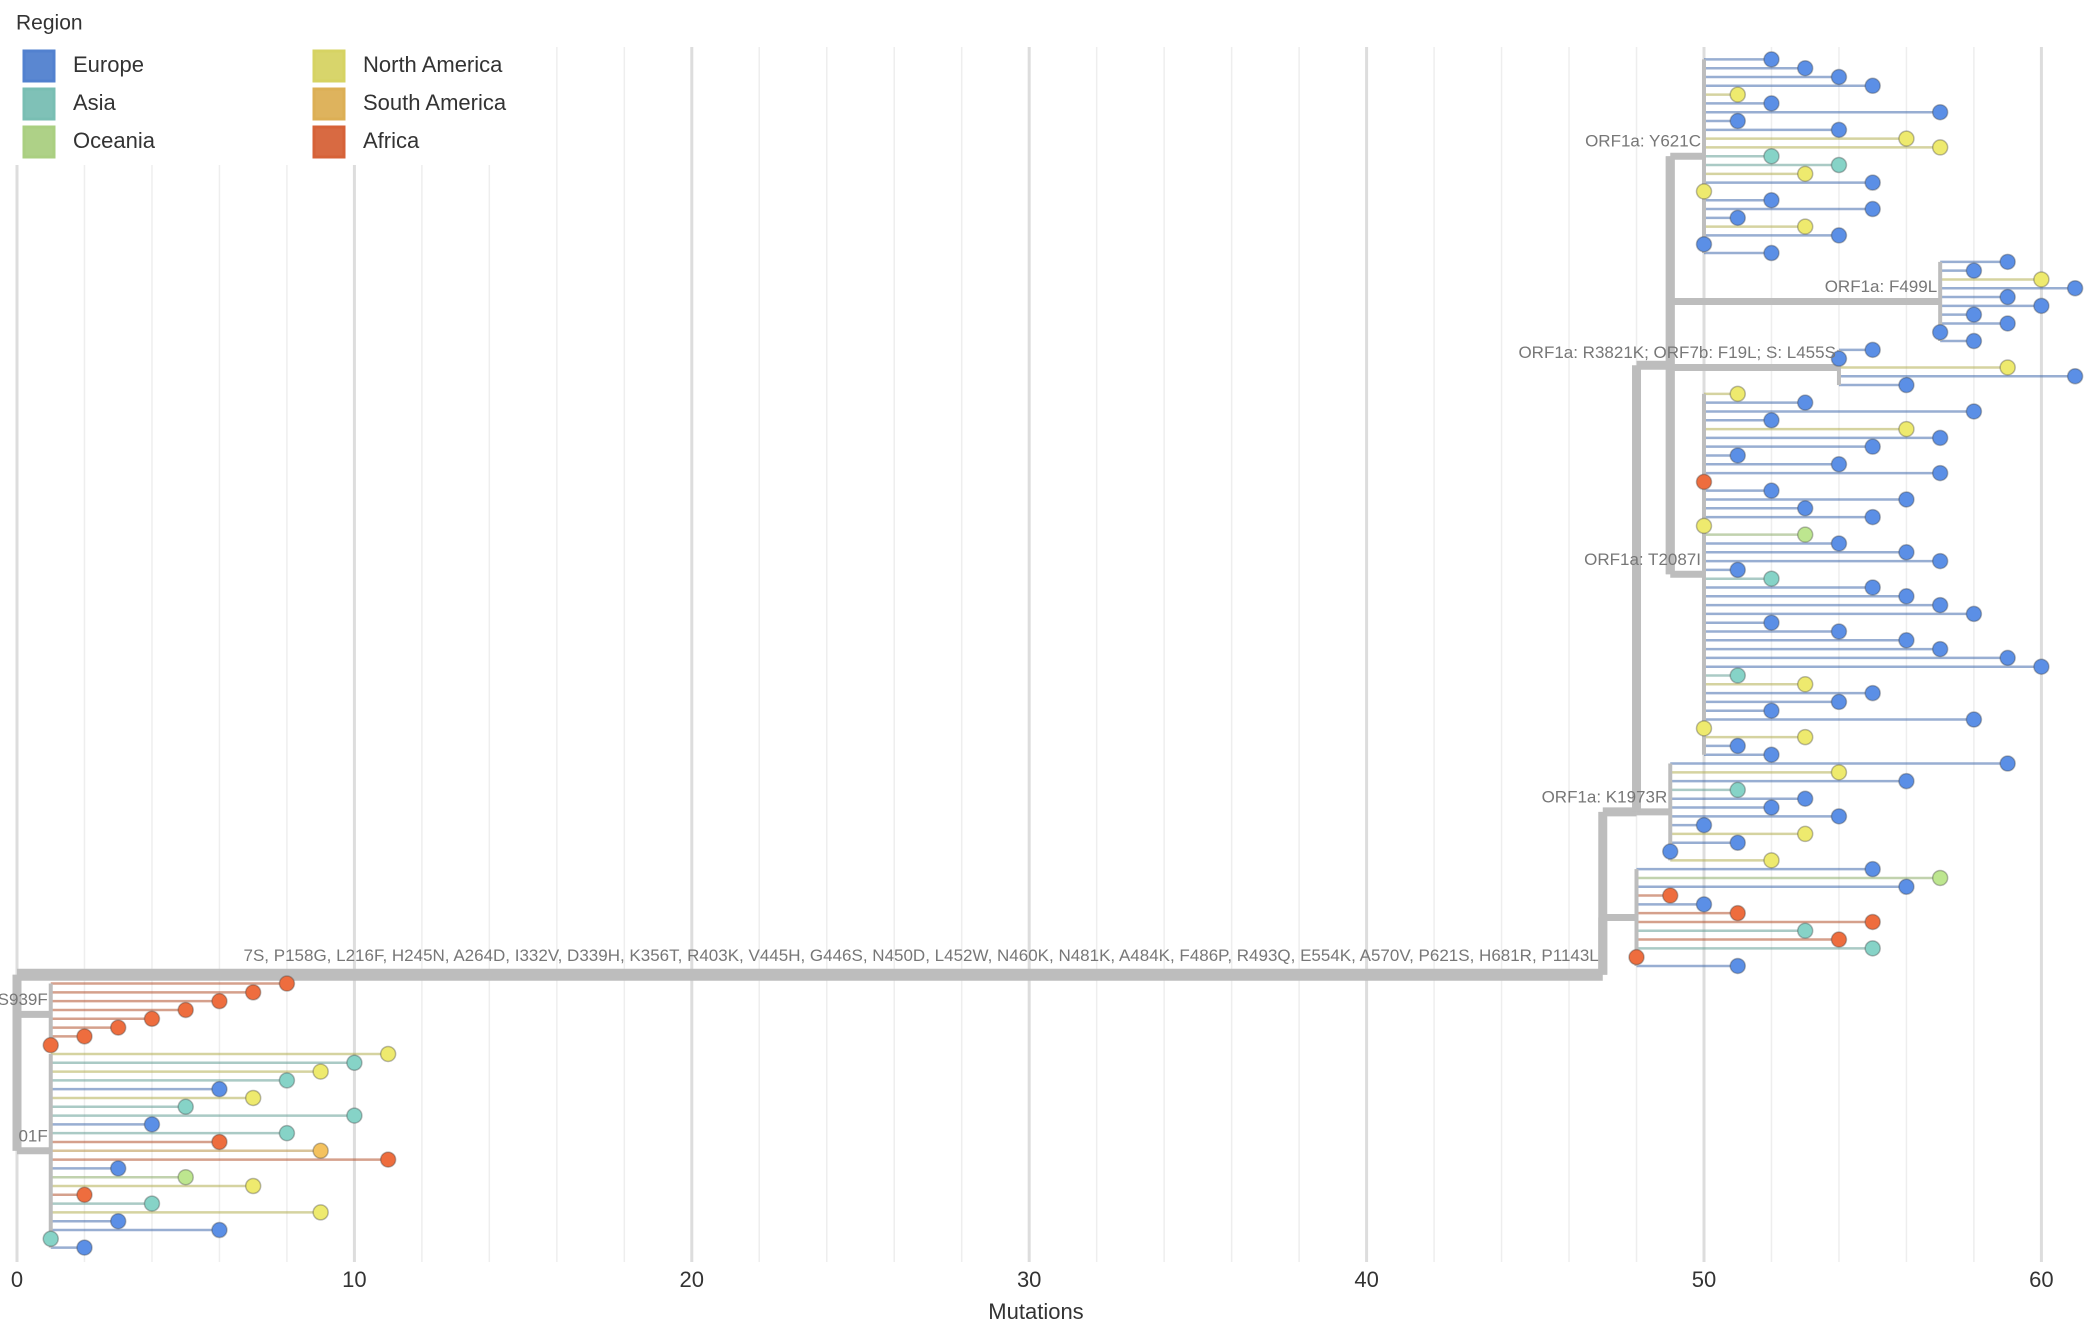 This screenshot has height=1327, width=2092. I want to click on legend-label: Africa, so click(391, 140).